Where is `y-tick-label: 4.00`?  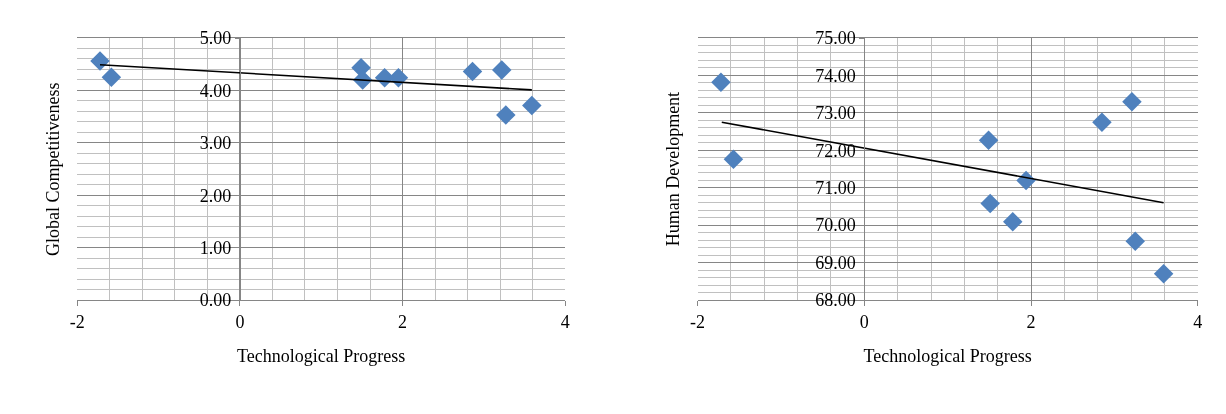 y-tick-label: 4.00 is located at coordinates (215, 90).